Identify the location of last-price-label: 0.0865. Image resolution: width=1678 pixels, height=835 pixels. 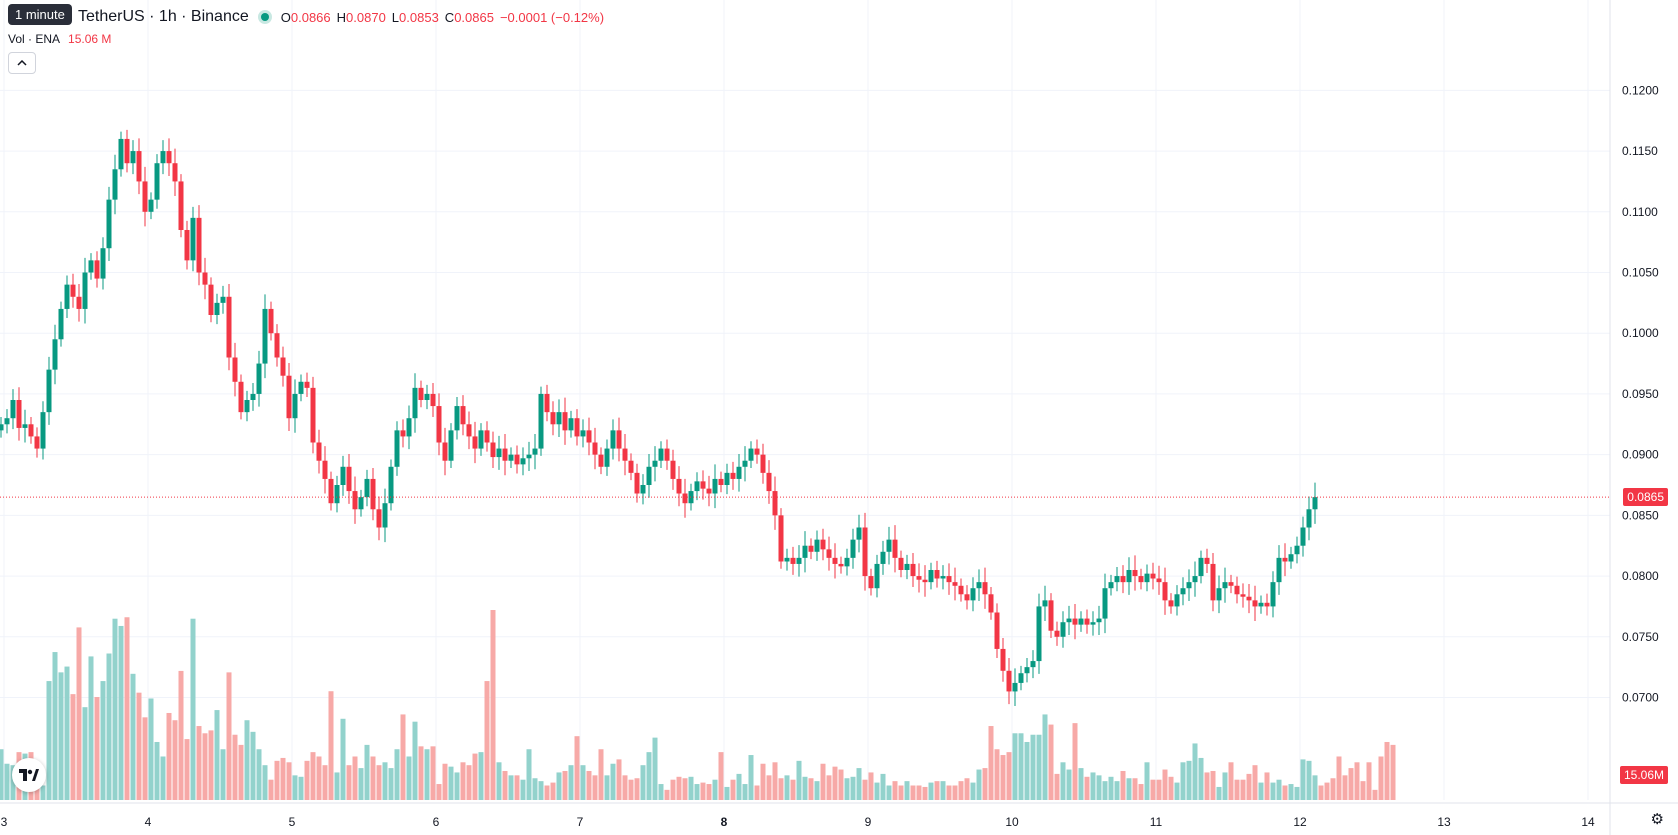
(1645, 497).